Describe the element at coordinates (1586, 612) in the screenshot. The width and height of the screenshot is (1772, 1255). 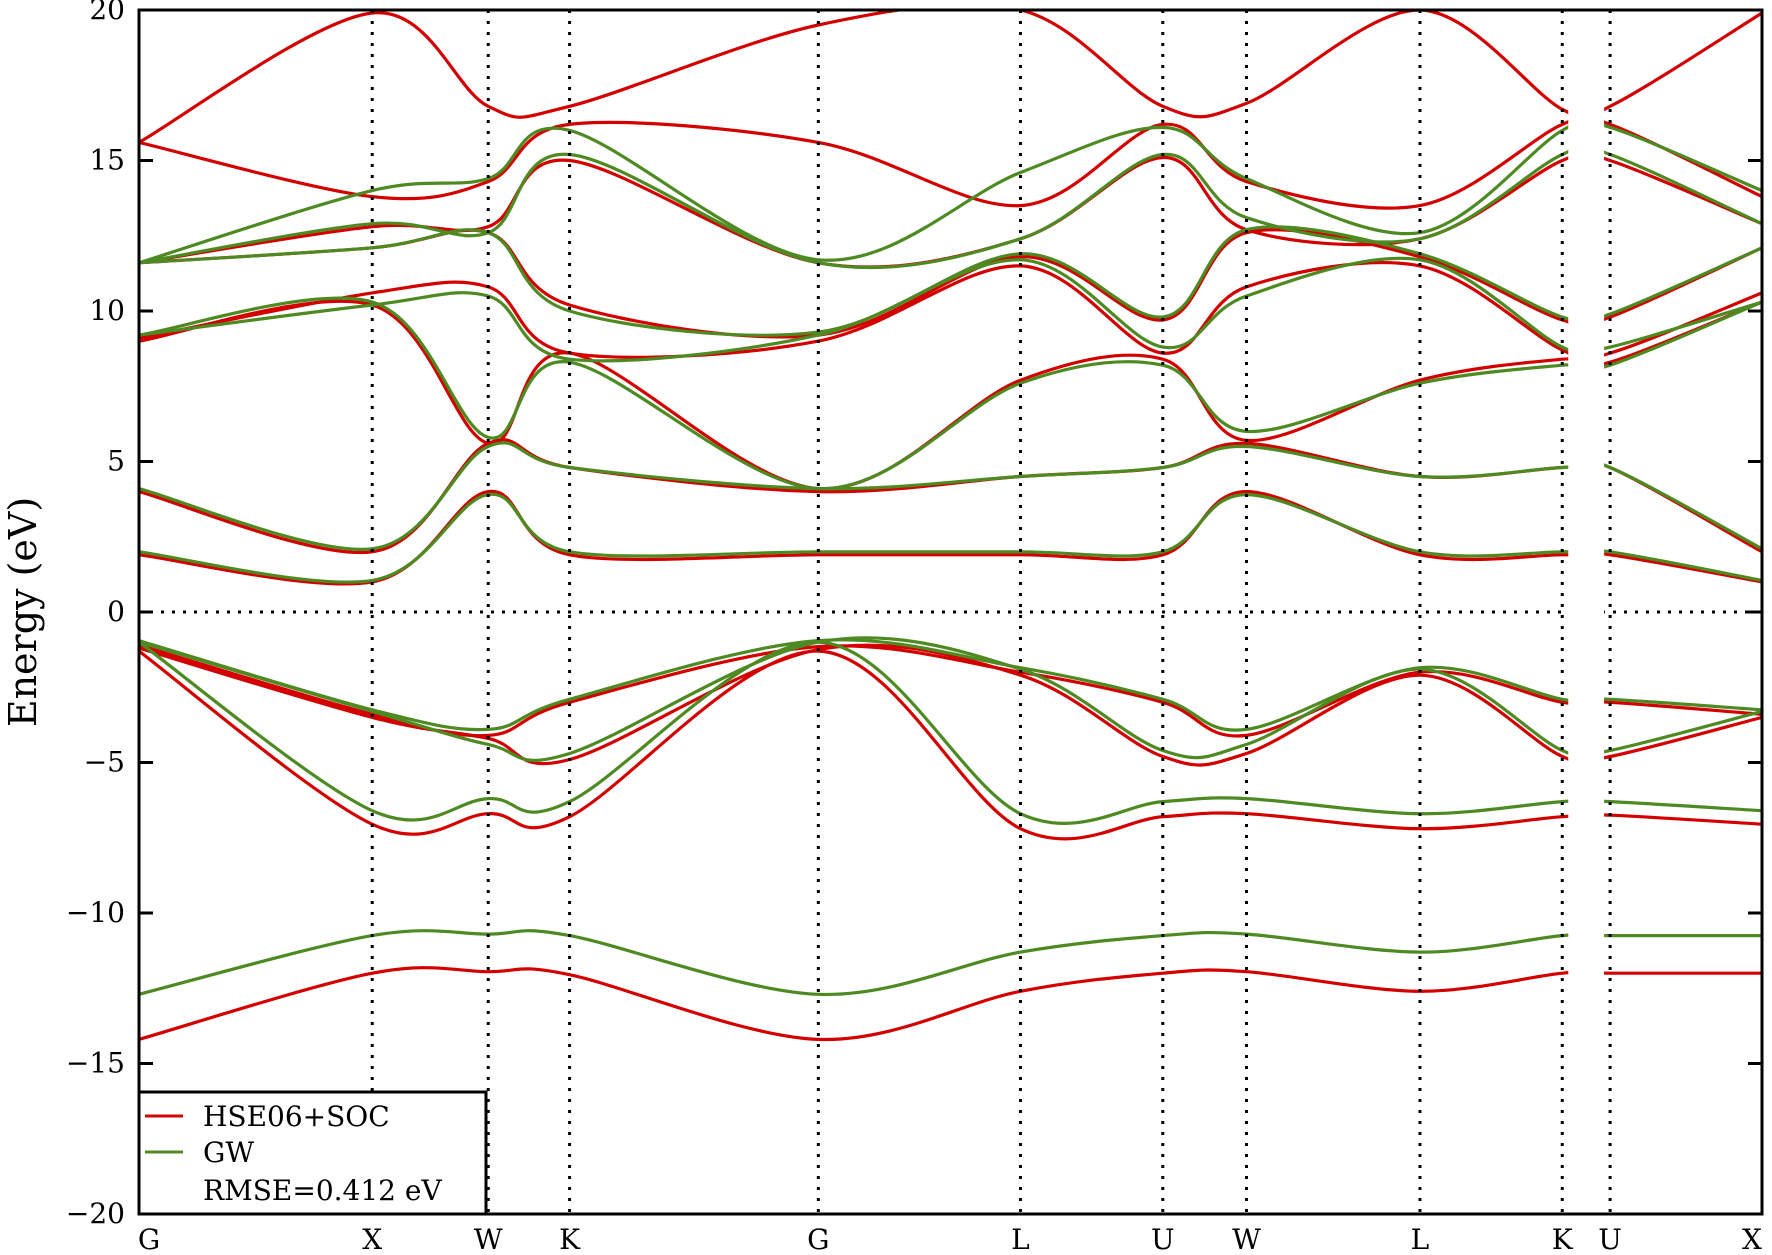
I see `path-gap` at that location.